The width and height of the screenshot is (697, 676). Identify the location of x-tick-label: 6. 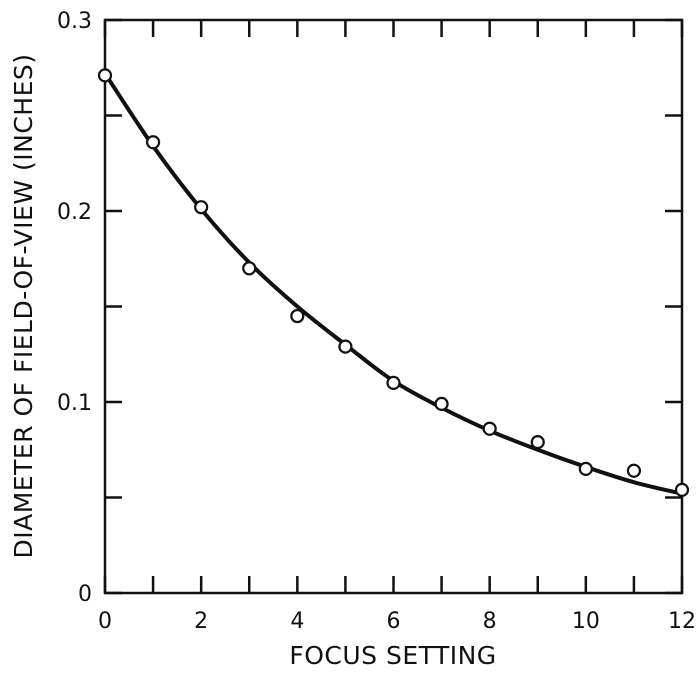
(394, 621).